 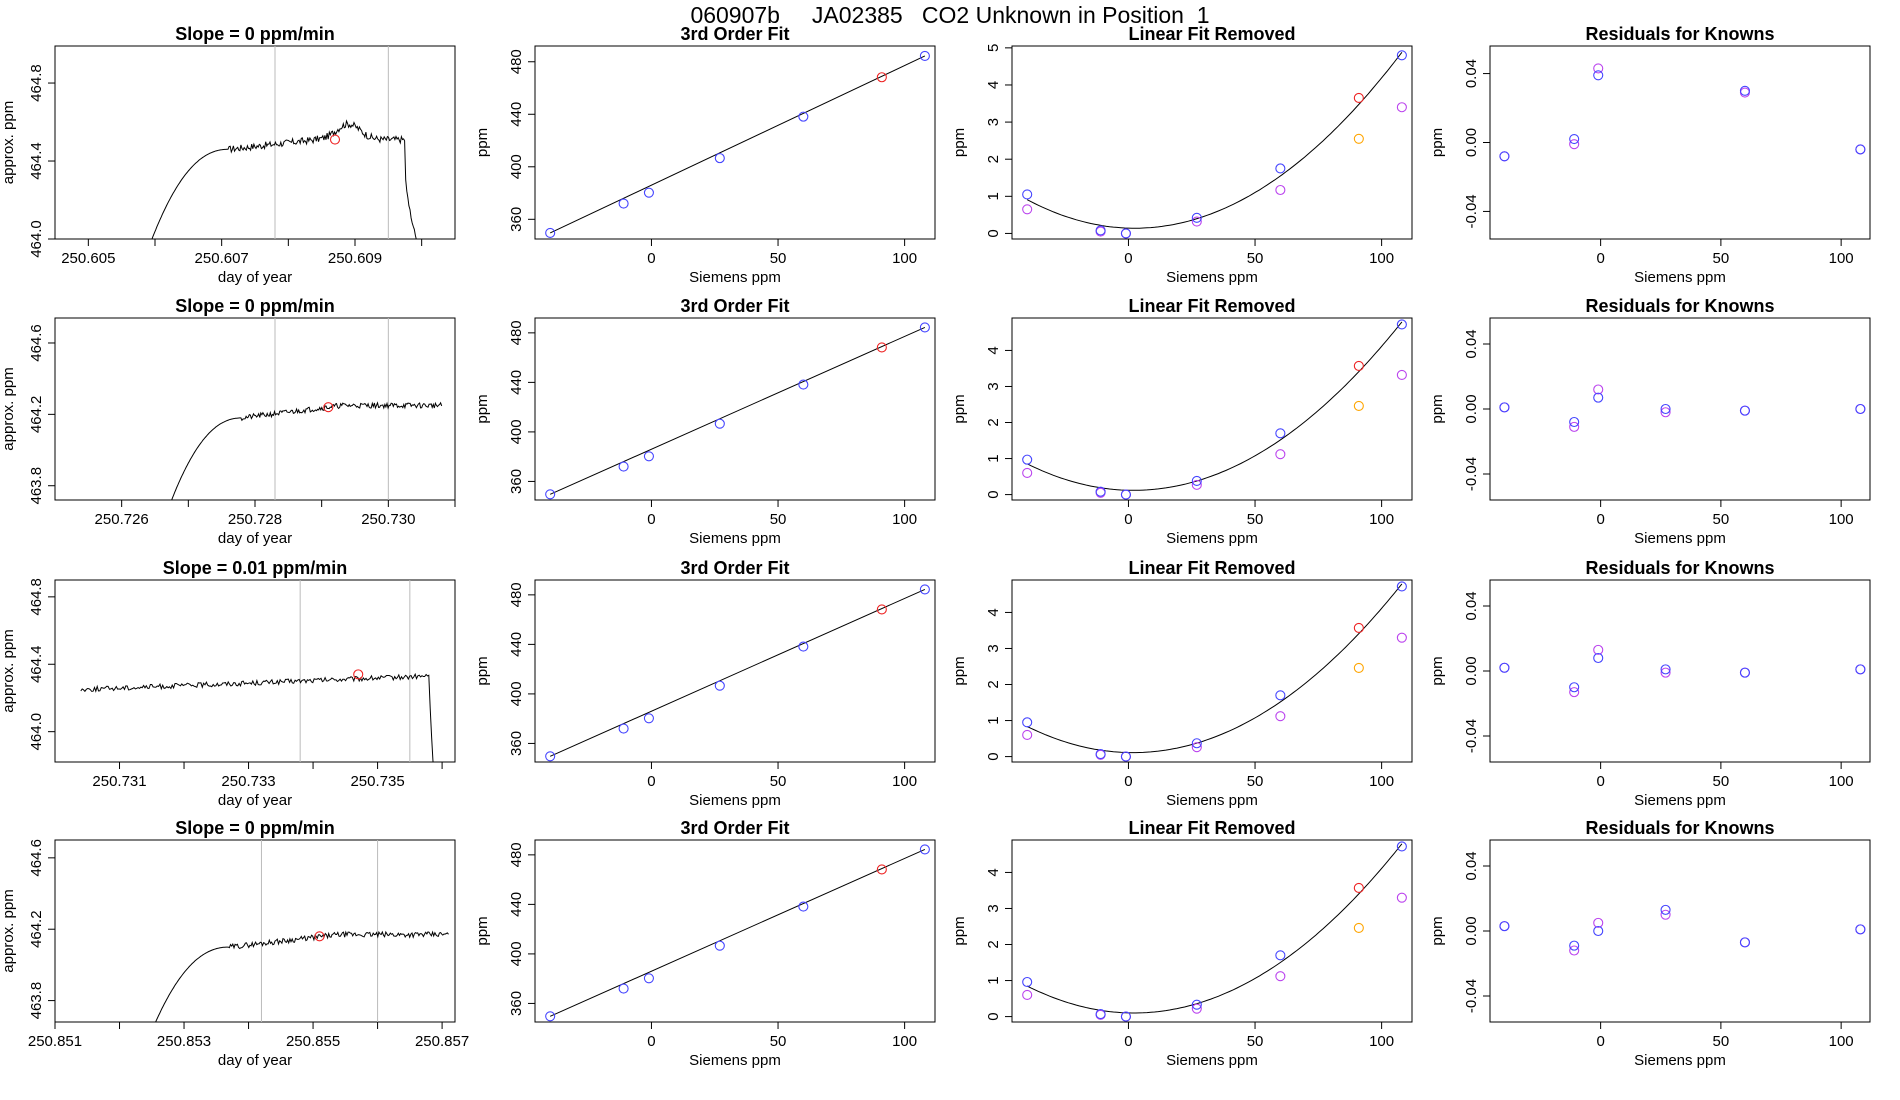 I want to click on y-tick-label: 440, so click(x=516, y=644).